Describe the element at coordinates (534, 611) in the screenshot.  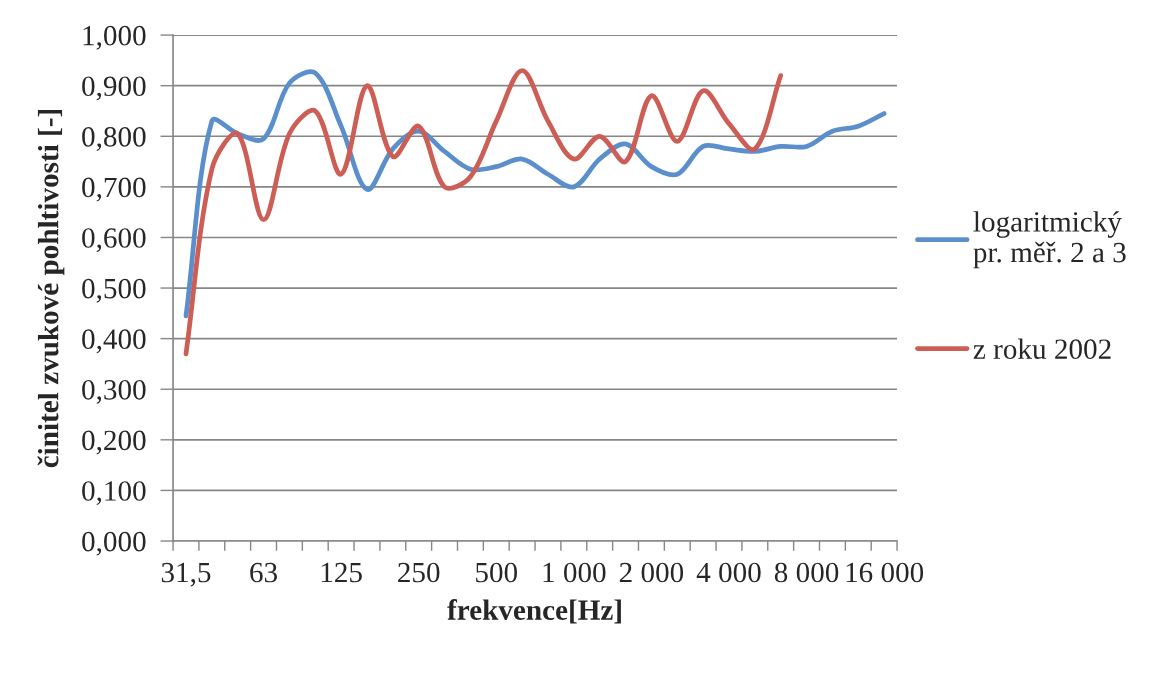
I see `x-axis-title: frekvence[Hz]` at that location.